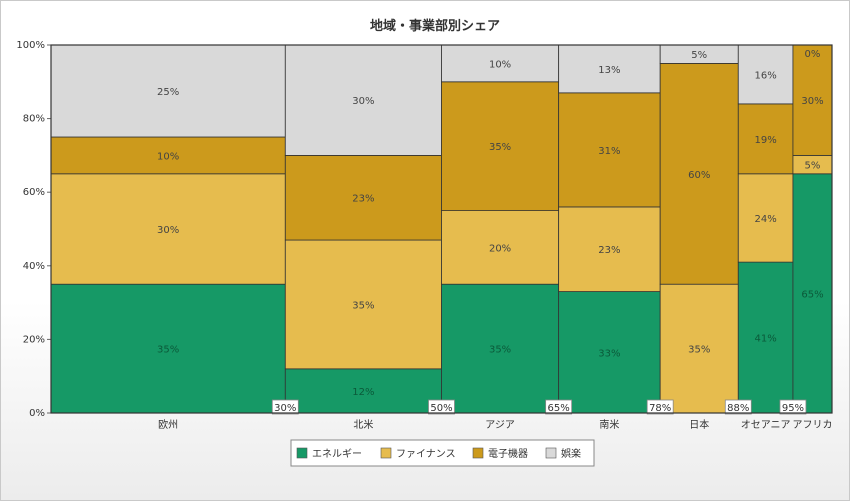 The width and height of the screenshot is (850, 501). I want to click on segment-label: 24%, so click(765, 219).